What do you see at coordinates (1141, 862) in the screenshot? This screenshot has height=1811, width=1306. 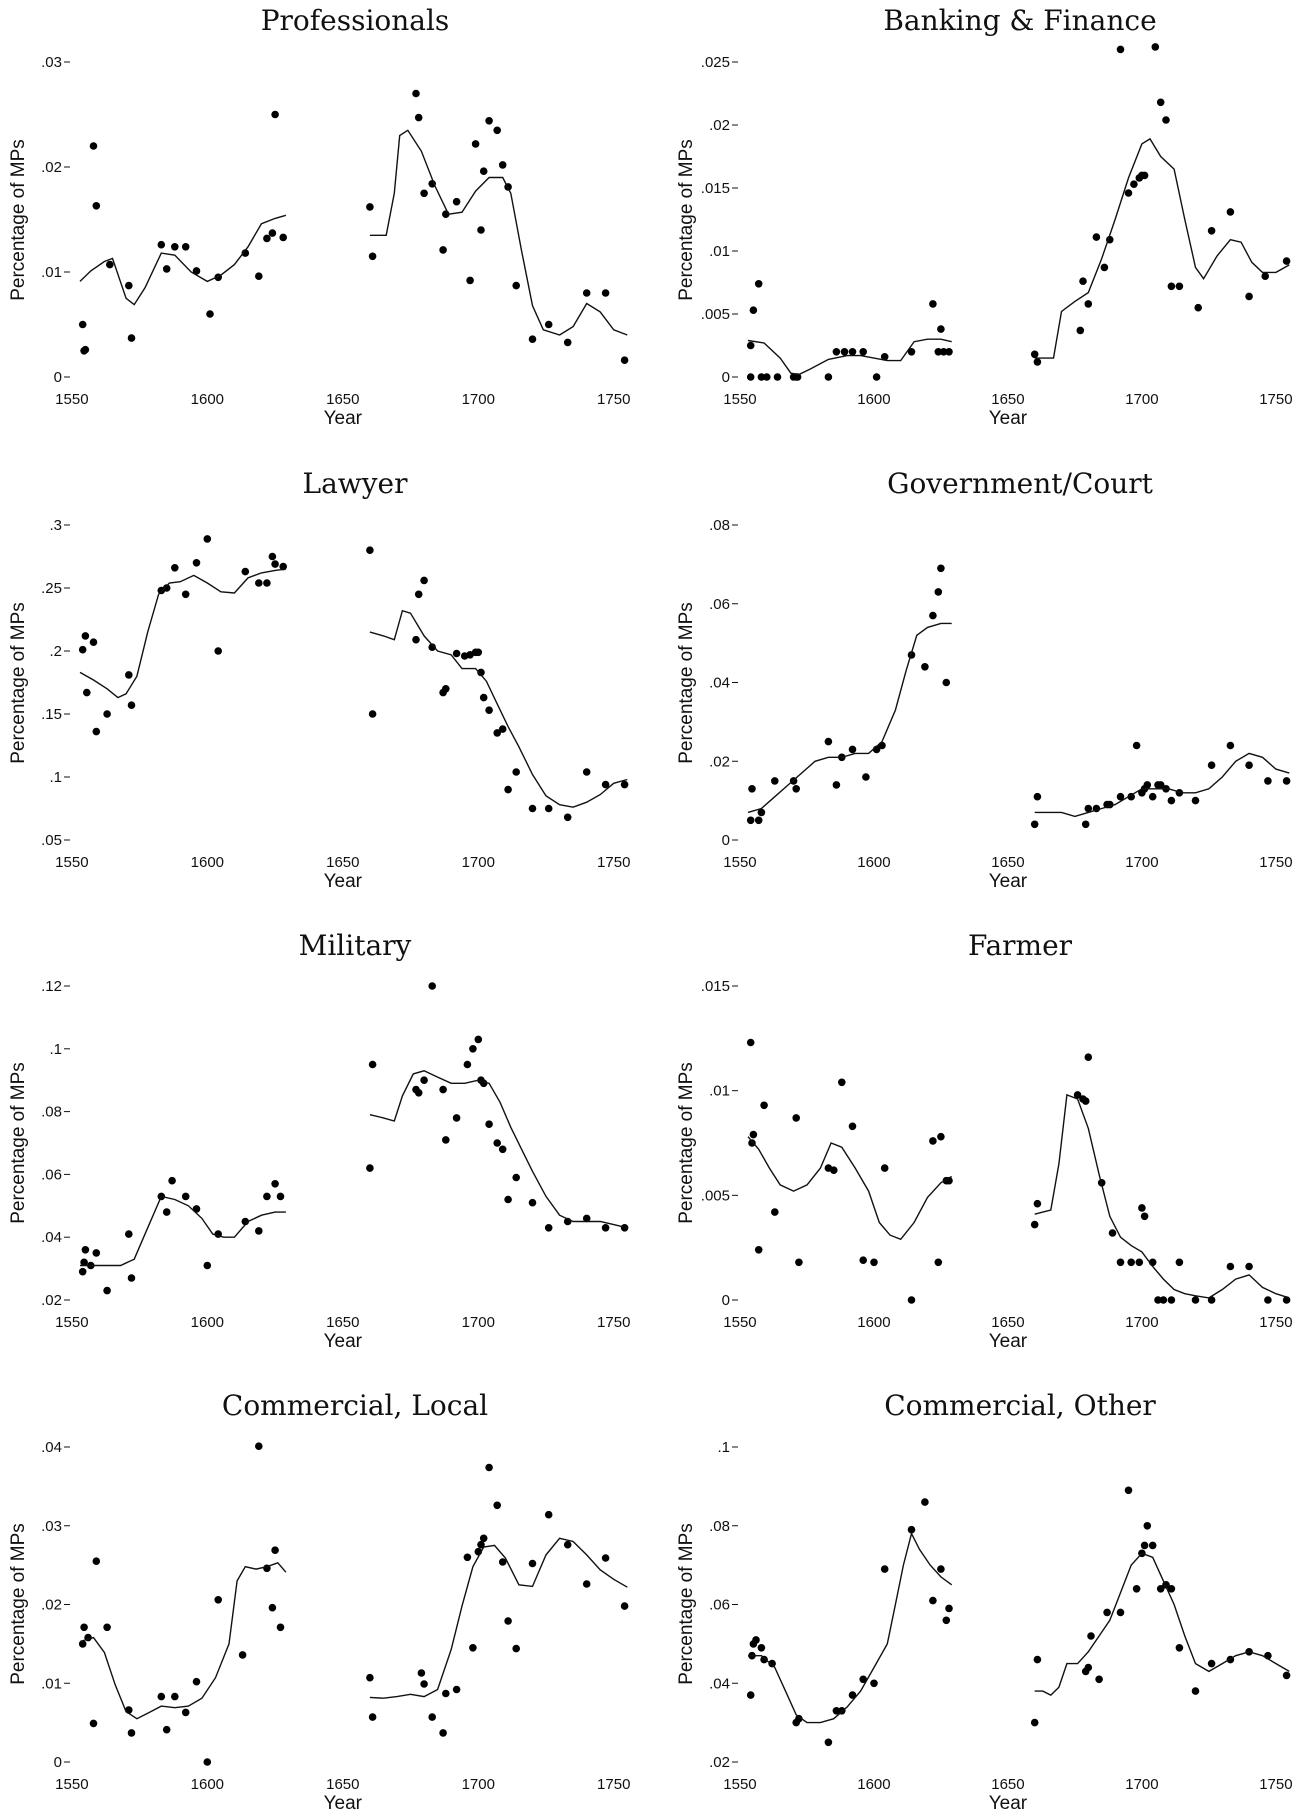 I see `panel-government-court-xtick-label: 1700` at bounding box center [1141, 862].